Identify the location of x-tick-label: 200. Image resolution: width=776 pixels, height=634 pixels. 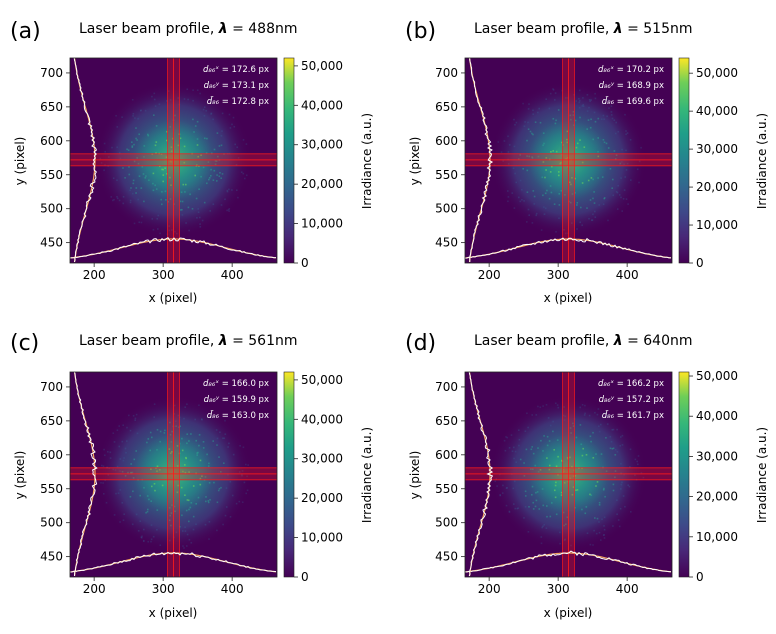
(94, 275).